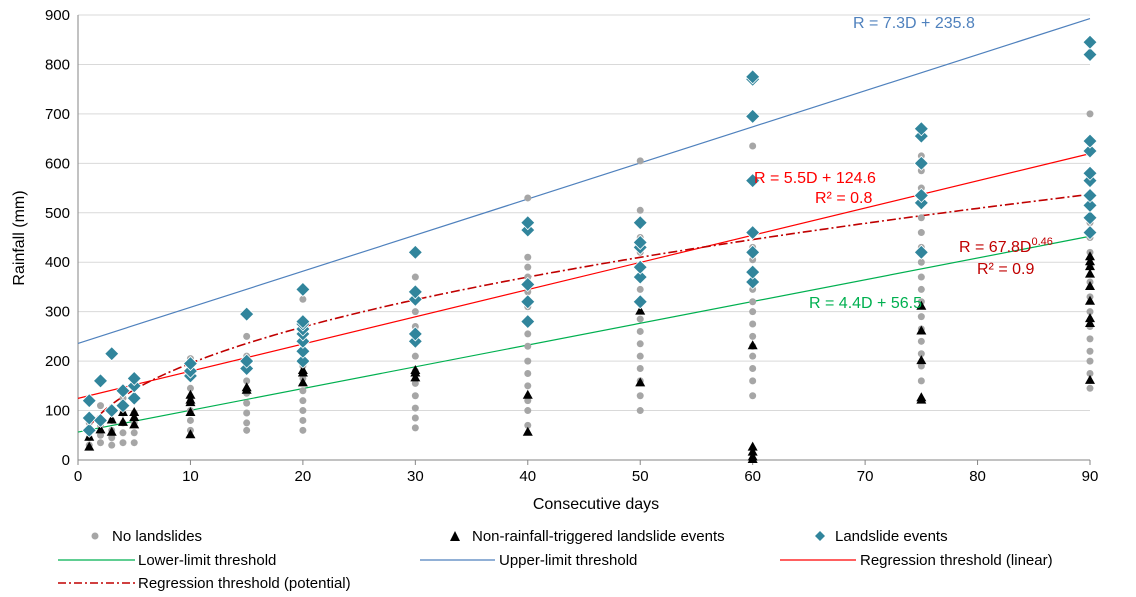 Image resolution: width=1136 pixels, height=597 pixels. What do you see at coordinates (78, 476) in the screenshot?
I see `x-tick-label: 0` at bounding box center [78, 476].